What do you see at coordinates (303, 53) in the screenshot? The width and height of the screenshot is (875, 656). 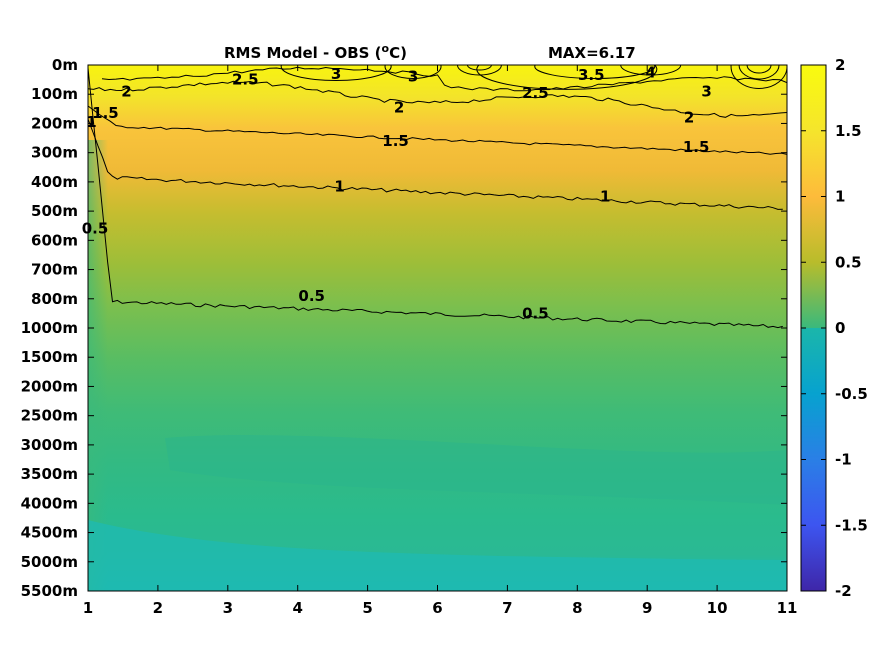 I see `title-left: RMS Model - OBS (` at bounding box center [303, 53].